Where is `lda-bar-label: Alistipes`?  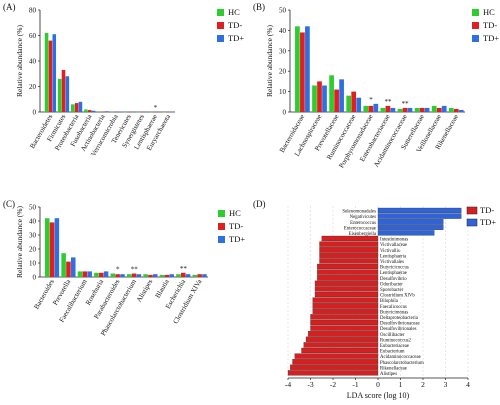
lda-bar-label: Alistipes is located at coordinates (388, 374).